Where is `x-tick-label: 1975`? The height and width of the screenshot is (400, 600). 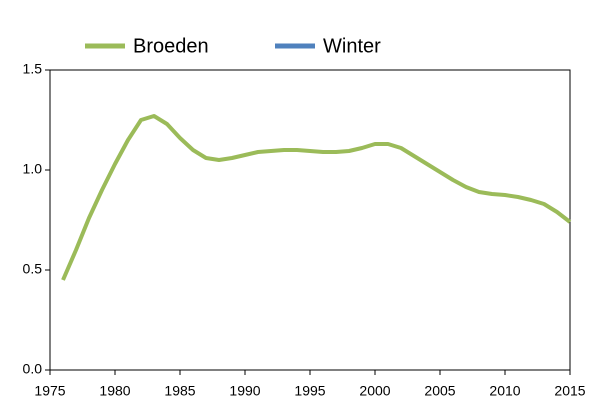 x-tick-label: 1975 is located at coordinates (49, 391).